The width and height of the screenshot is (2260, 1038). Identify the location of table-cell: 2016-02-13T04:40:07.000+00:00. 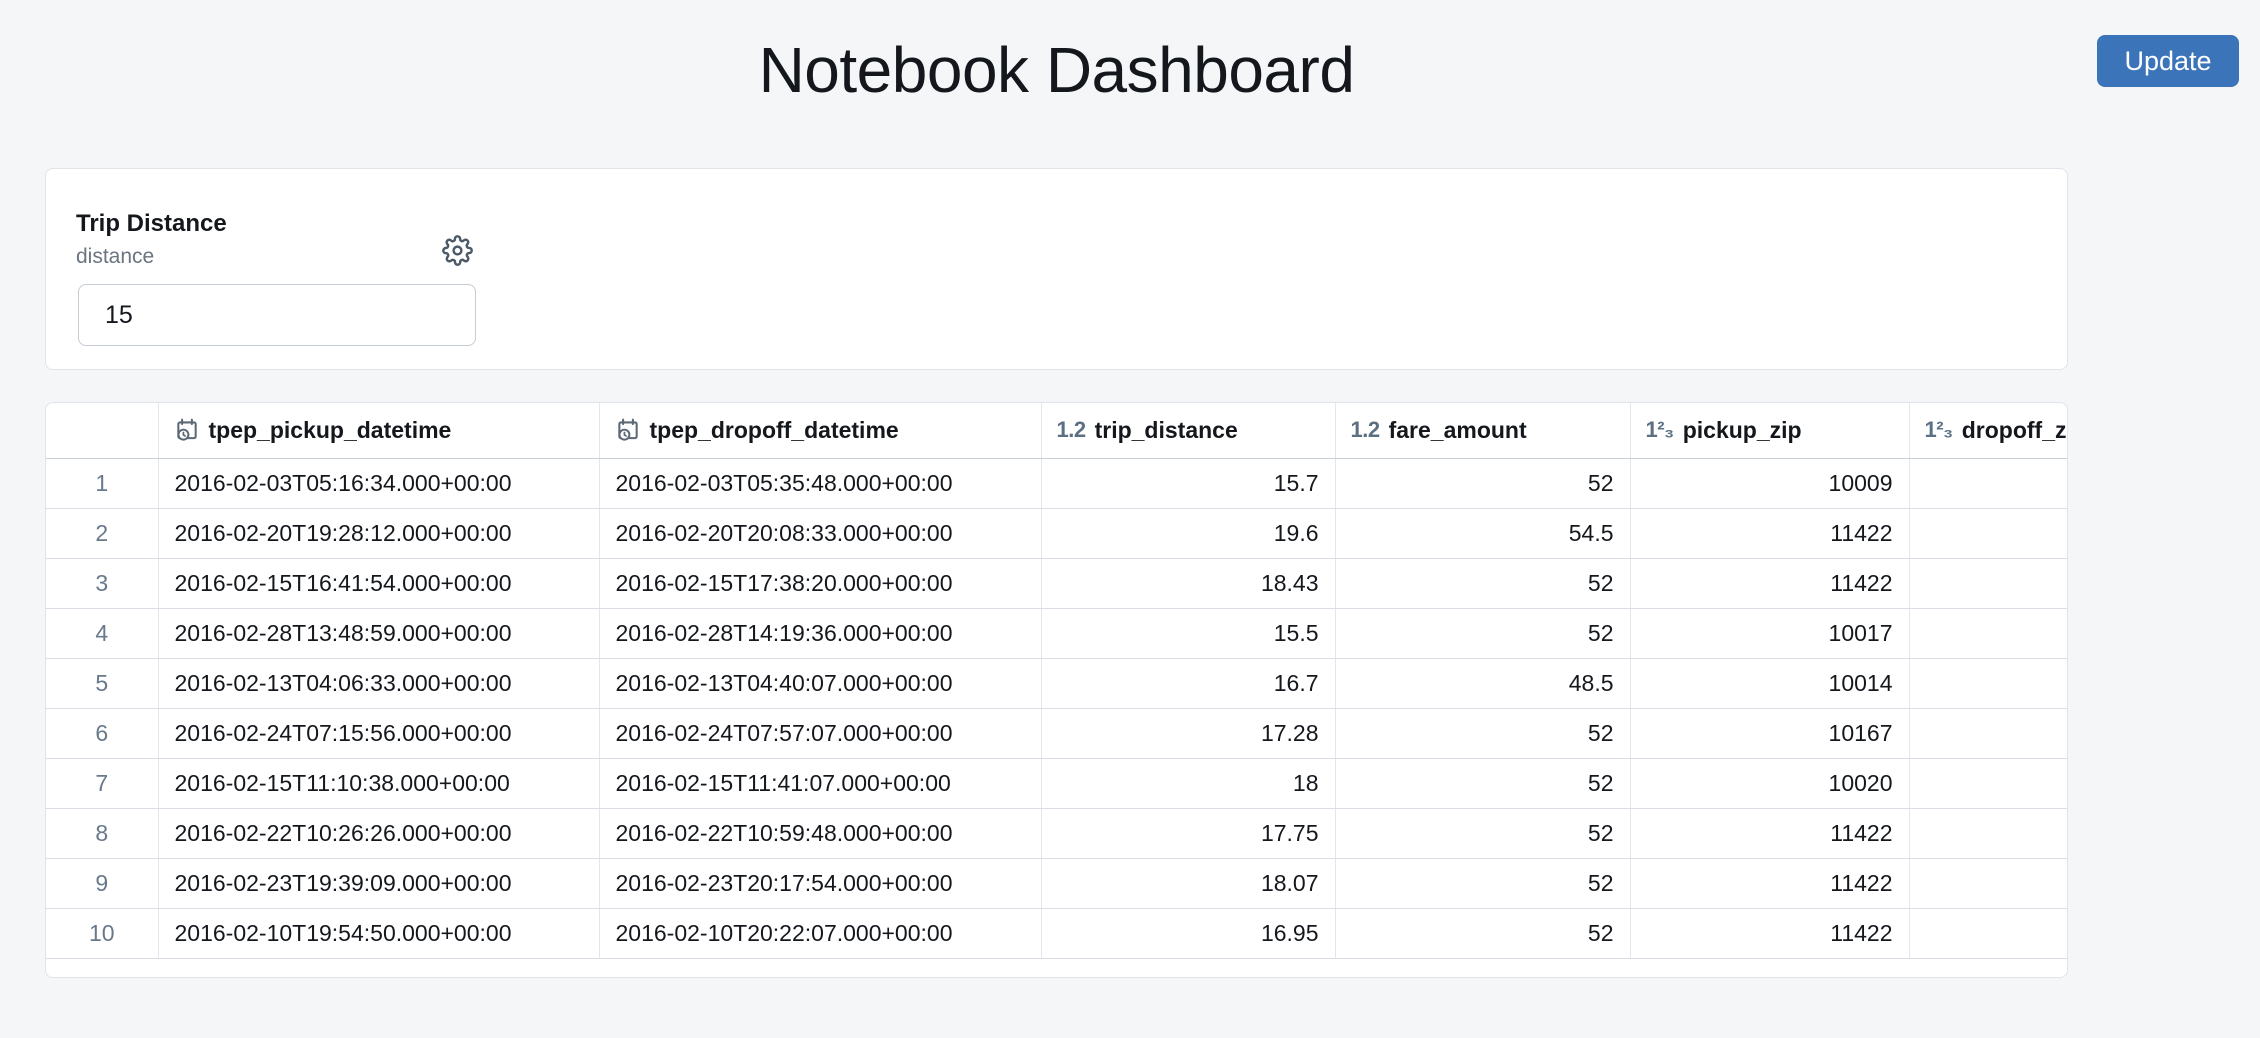
(820, 683).